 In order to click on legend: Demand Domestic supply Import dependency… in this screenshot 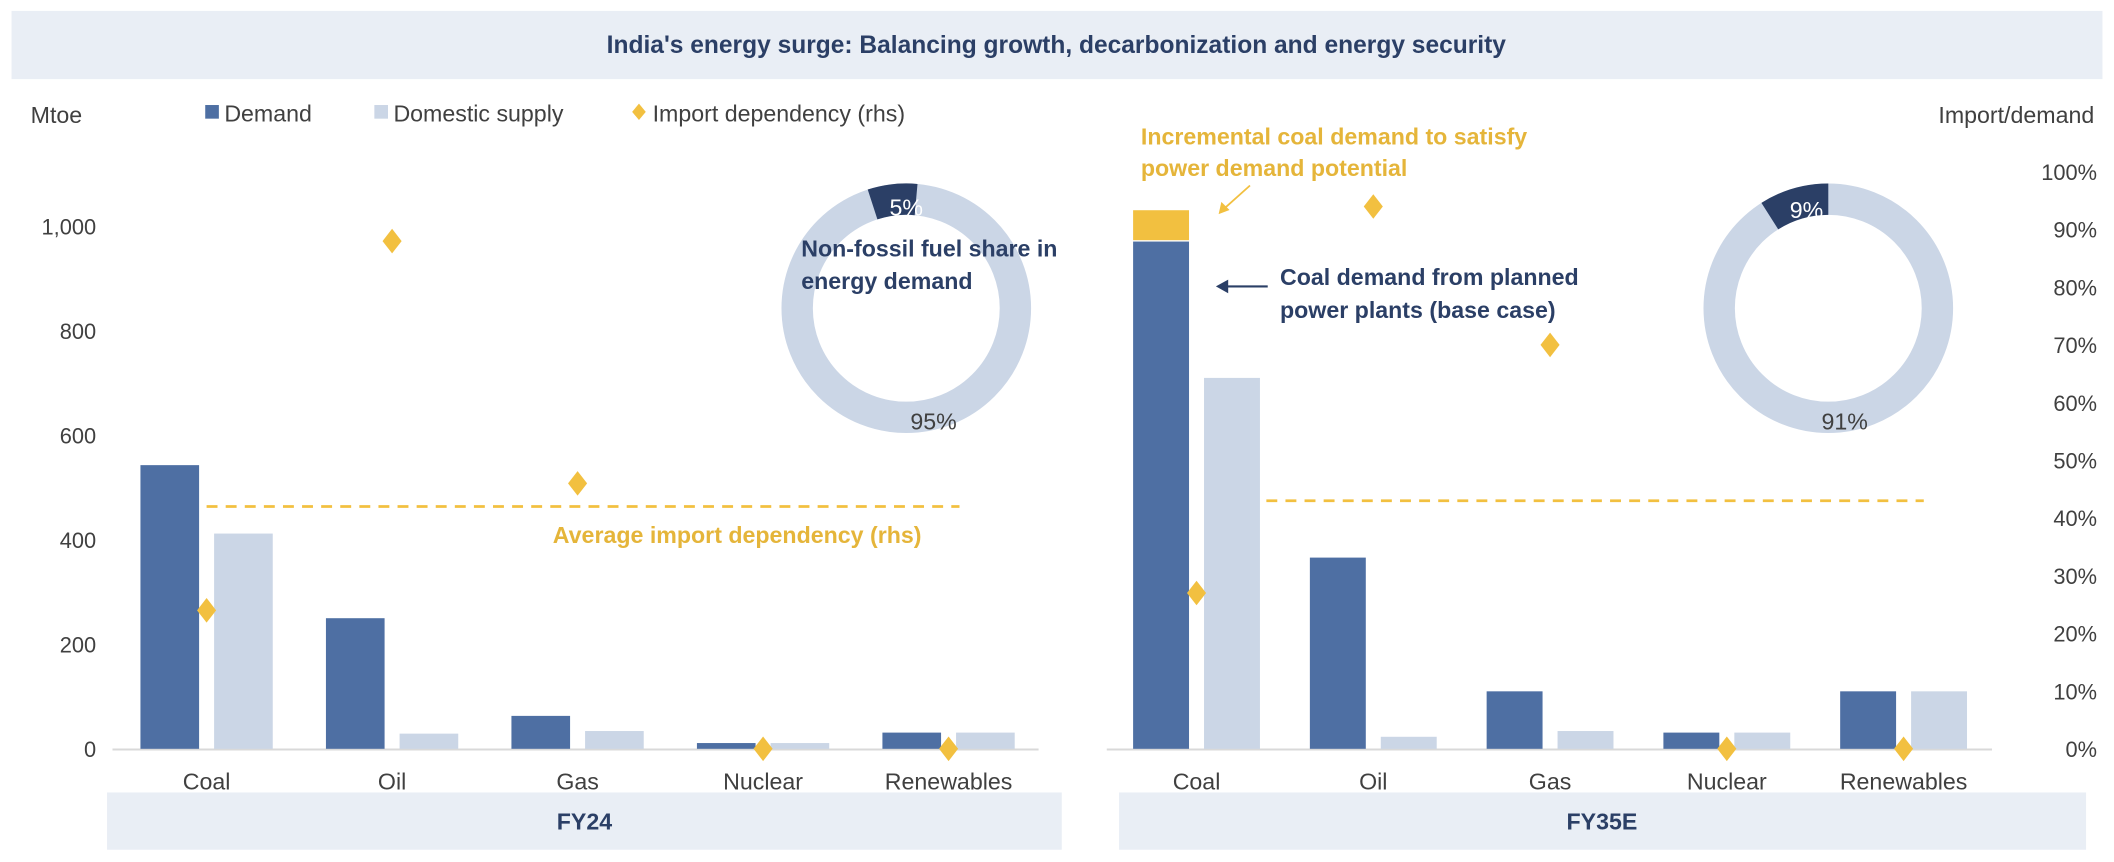, I will do `click(555, 113)`.